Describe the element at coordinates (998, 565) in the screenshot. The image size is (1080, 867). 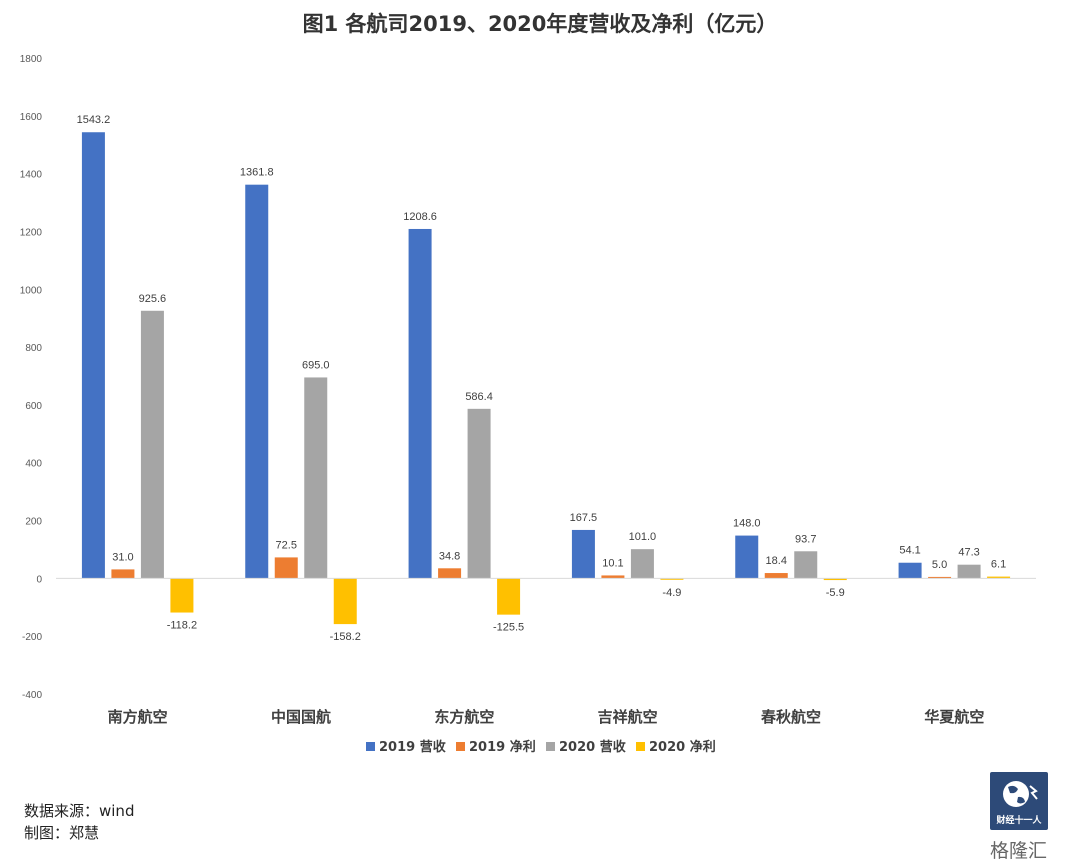
I see `data-label: 6.1` at that location.